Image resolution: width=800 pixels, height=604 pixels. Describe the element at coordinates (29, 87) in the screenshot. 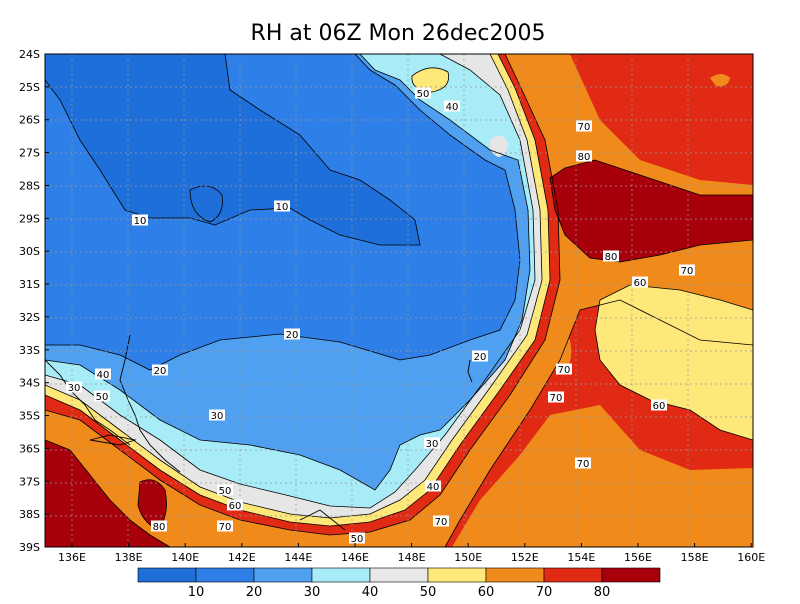

I see `lat-tick-label: 25S` at that location.